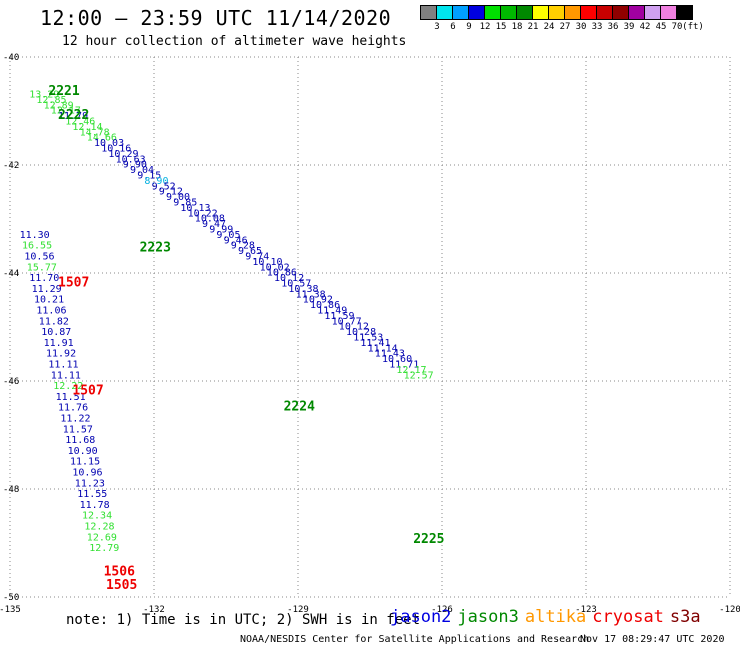  I want to click on wave-height-value: 11.14, so click(383, 348).